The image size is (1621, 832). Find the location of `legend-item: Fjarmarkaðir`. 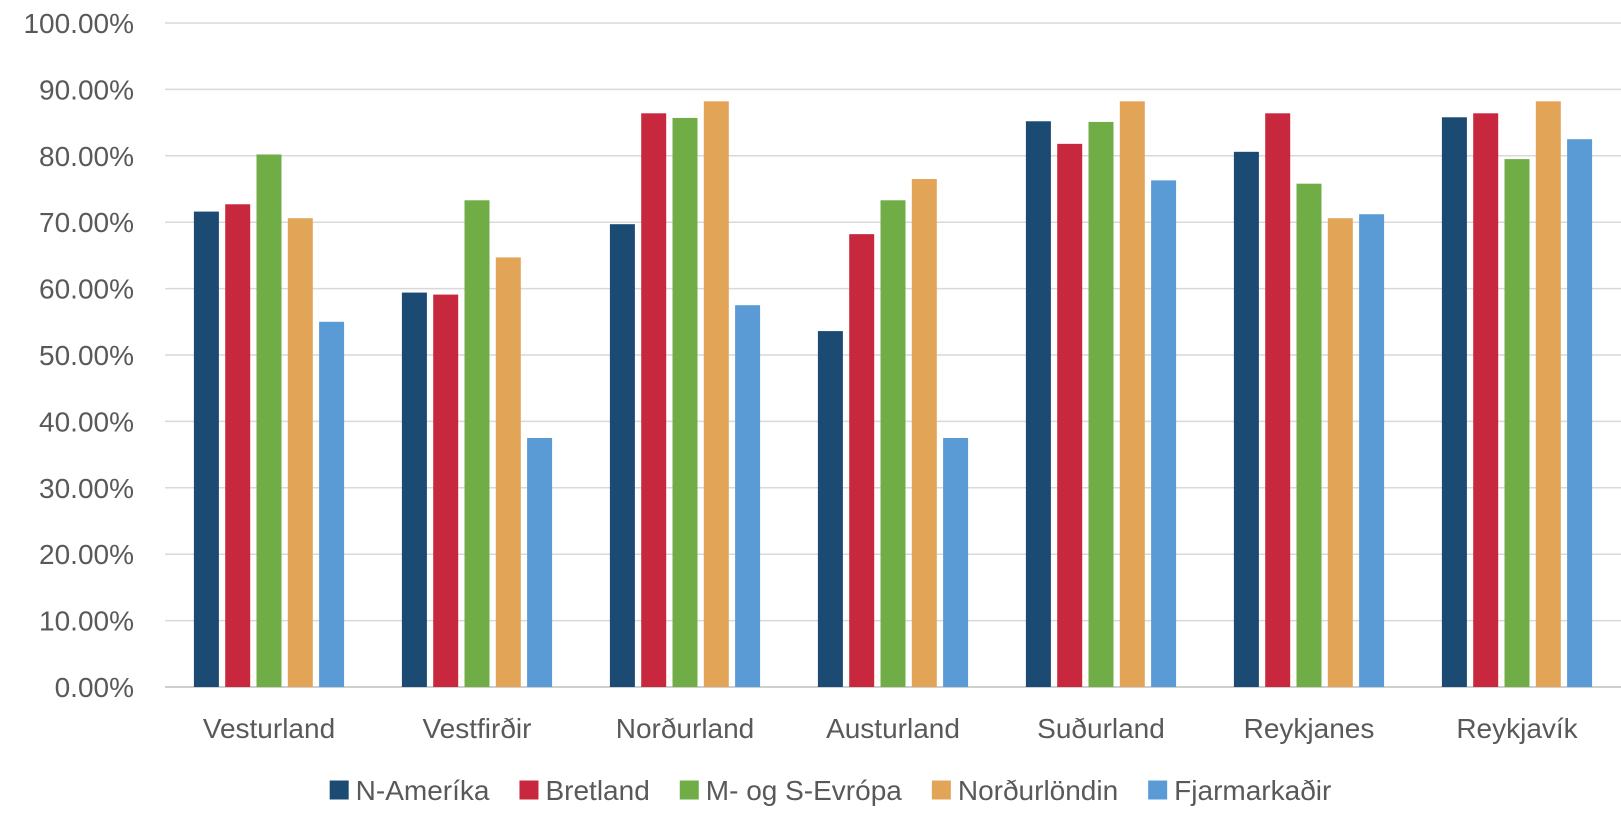

legend-item: Fjarmarkaðir is located at coordinates (1239, 790).